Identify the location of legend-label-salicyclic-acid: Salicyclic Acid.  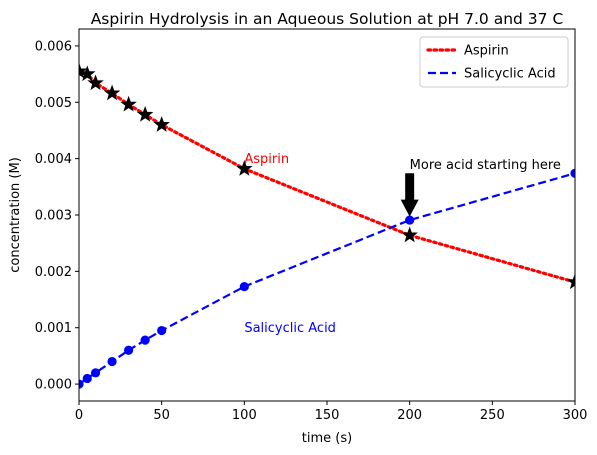
(510, 74).